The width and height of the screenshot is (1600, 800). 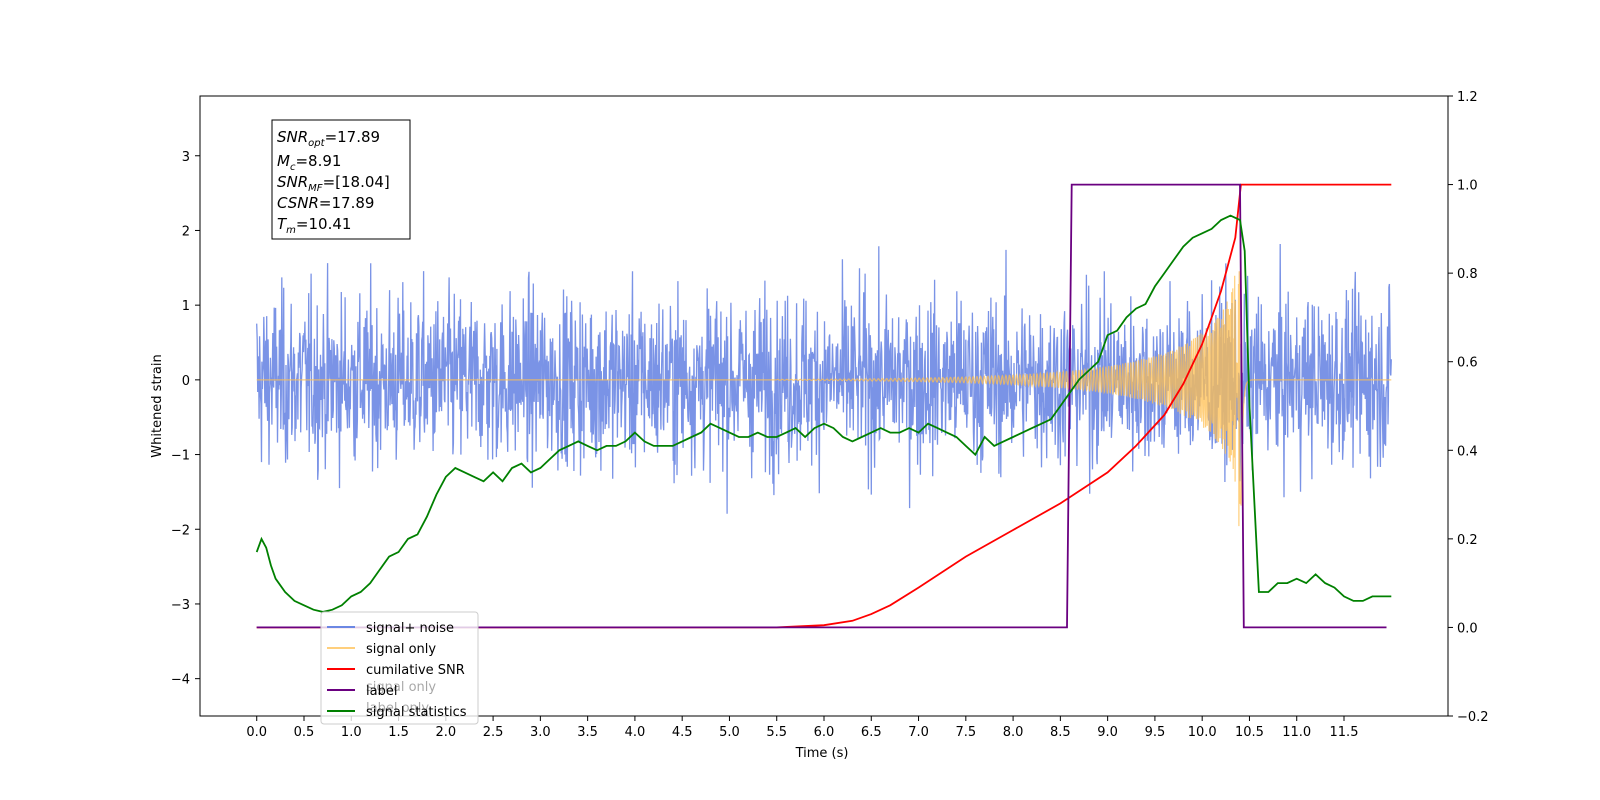 What do you see at coordinates (1467, 274) in the screenshot?
I see `y2-tick-label: 0.8` at bounding box center [1467, 274].